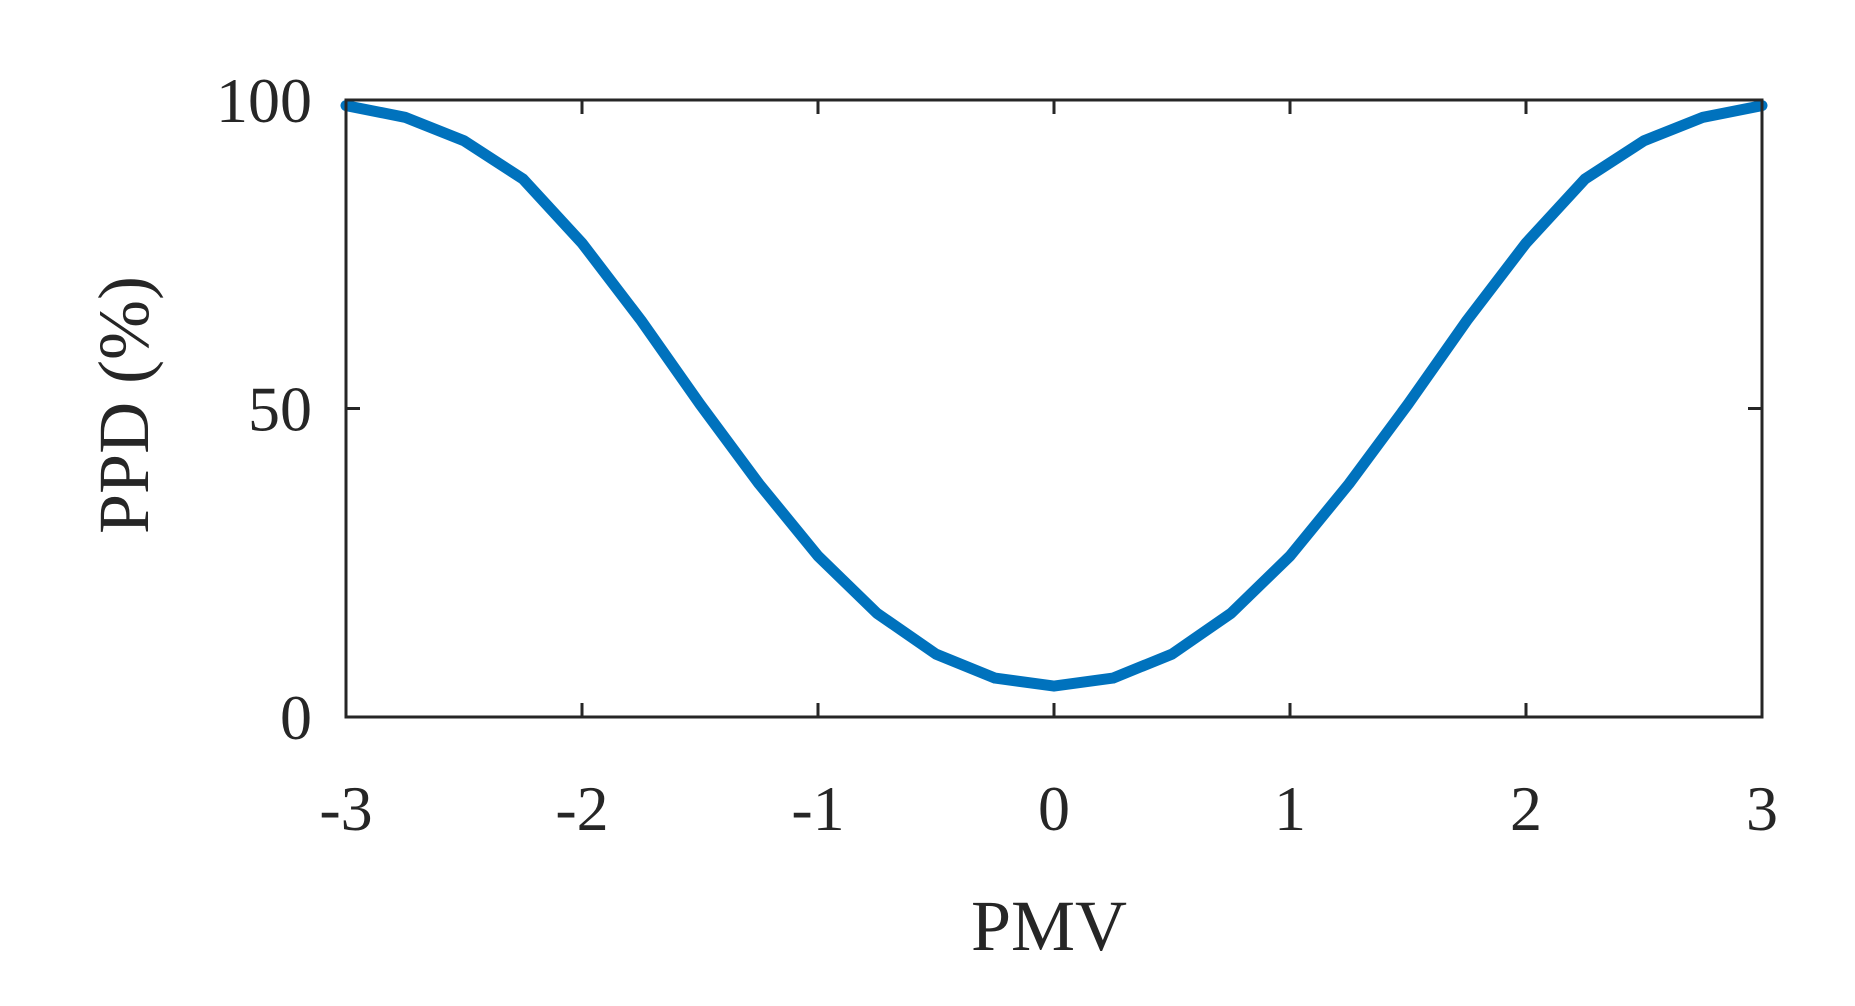  Describe the element at coordinates (1762, 808) in the screenshot. I see `x-tick-label: 3` at that location.